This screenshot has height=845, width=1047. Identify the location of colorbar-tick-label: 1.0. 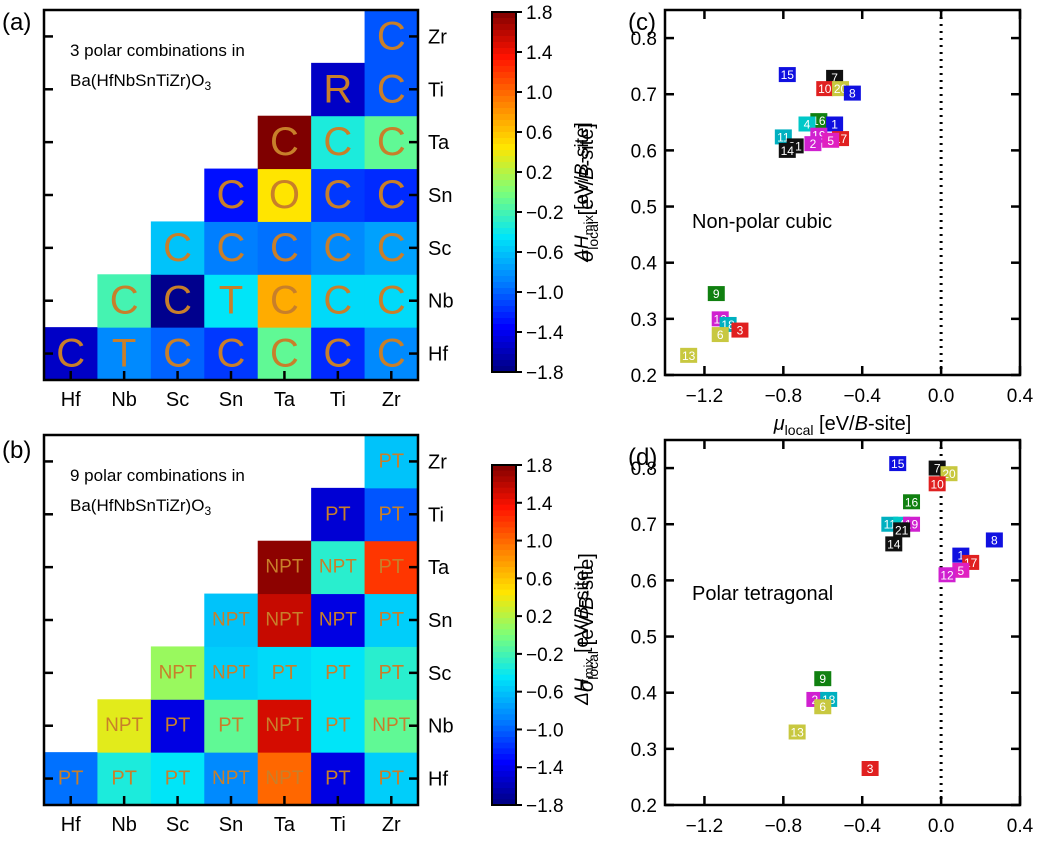
(539, 93).